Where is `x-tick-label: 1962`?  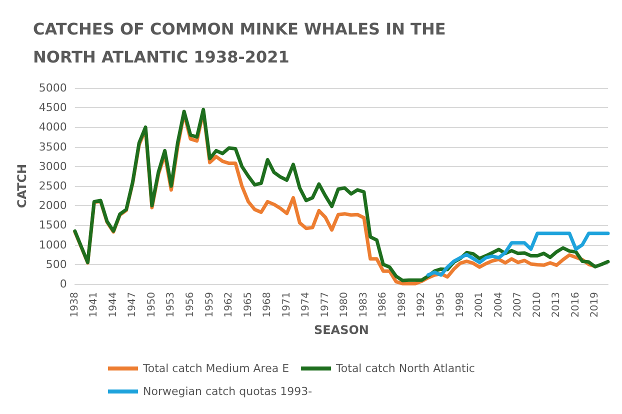
x-tick-label: 1962 is located at coordinates (229, 305).